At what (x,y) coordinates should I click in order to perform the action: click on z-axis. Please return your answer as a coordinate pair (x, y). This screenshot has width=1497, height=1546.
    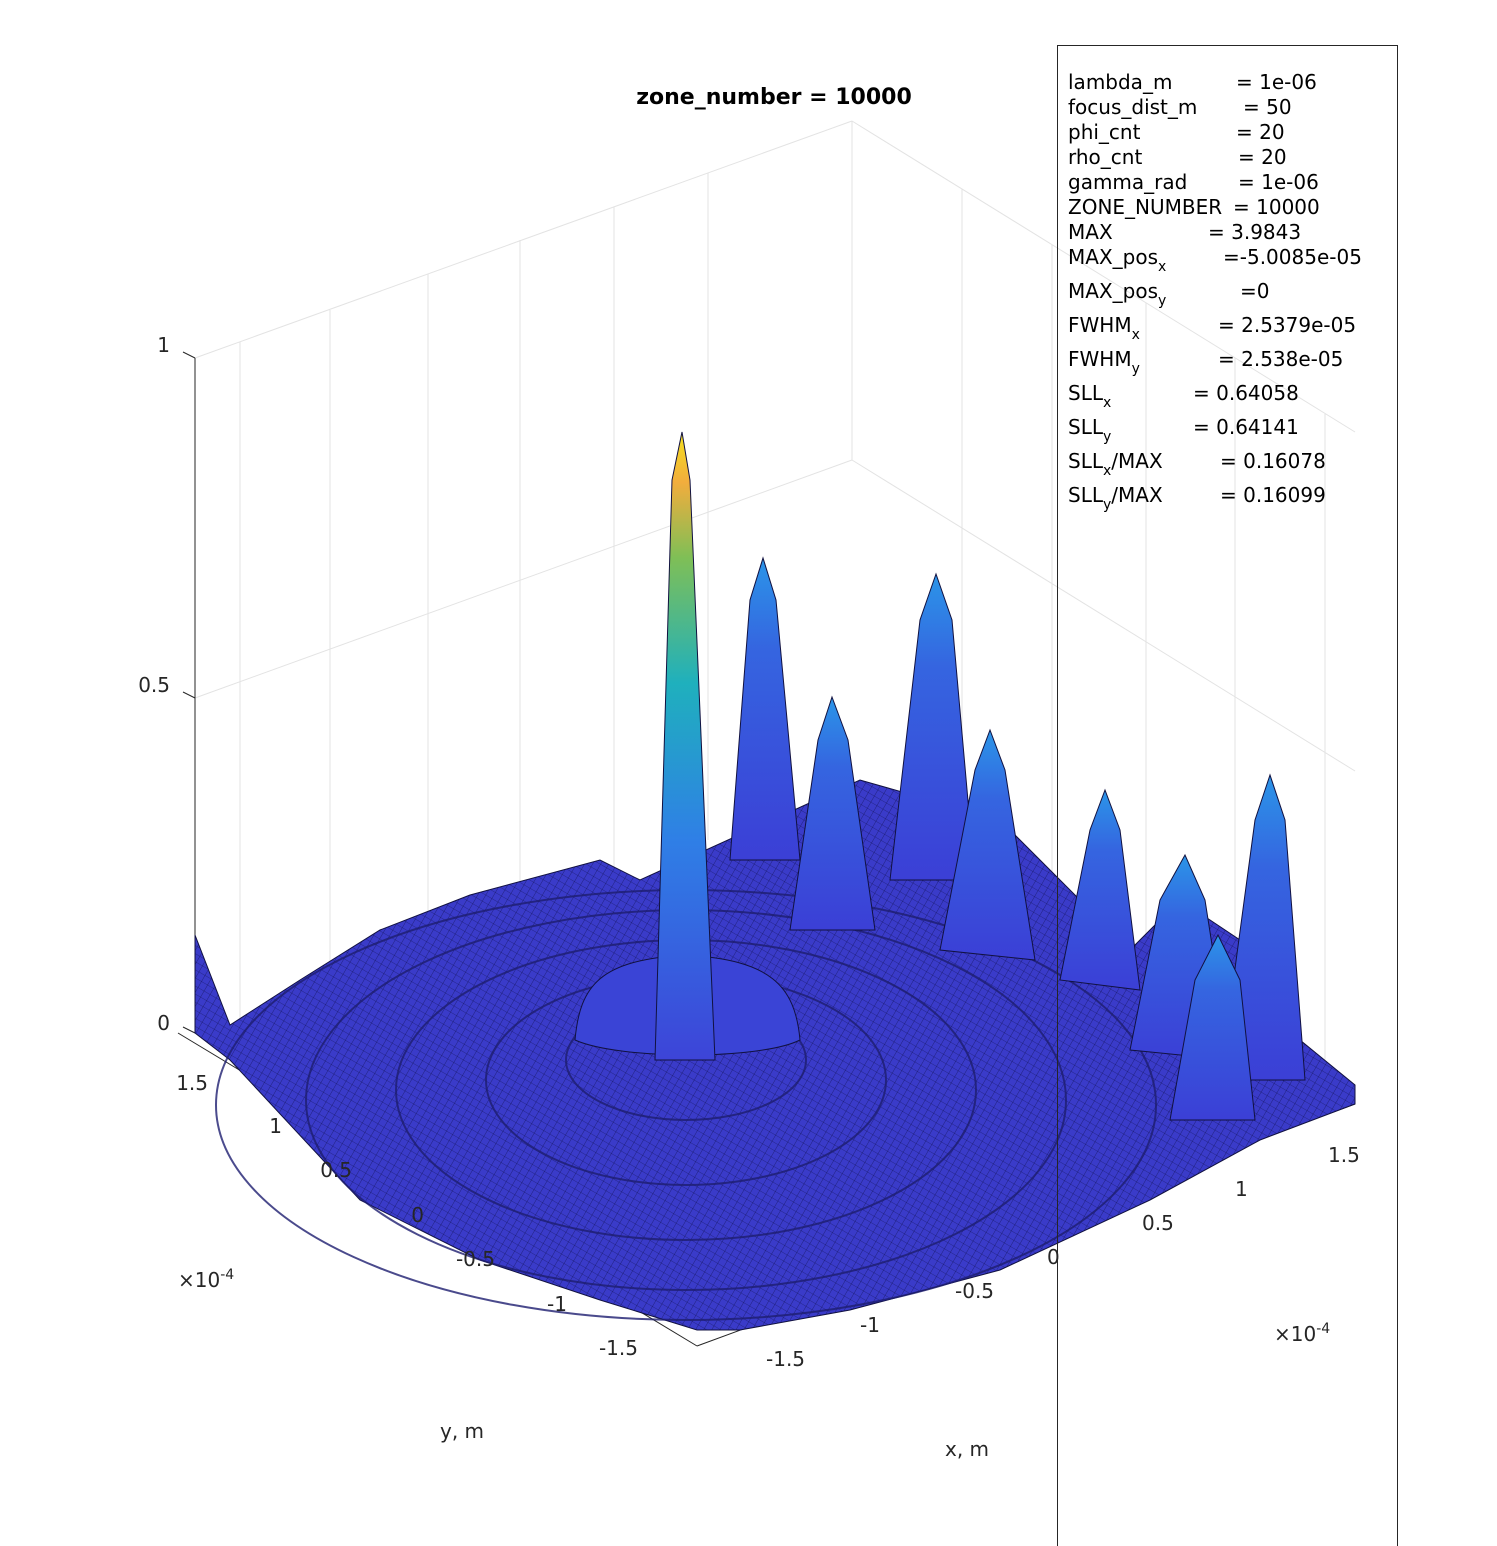
    Looking at the image, I should click on (189, 692).